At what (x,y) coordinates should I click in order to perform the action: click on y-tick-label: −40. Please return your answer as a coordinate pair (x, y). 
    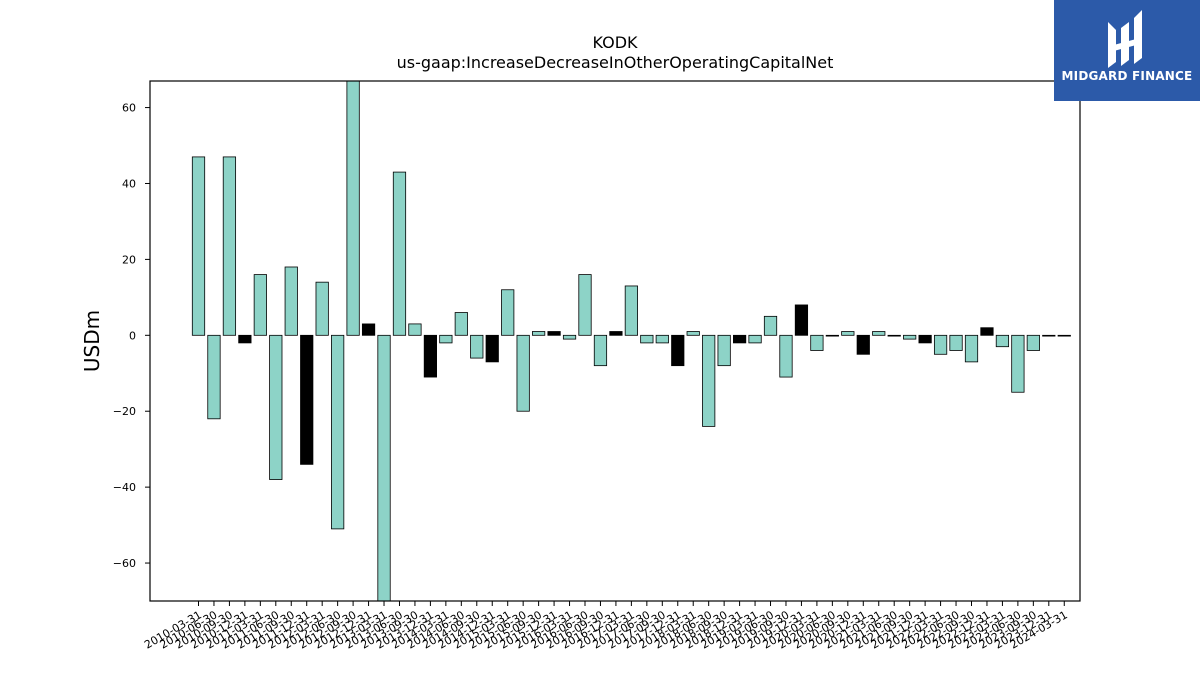
    Looking at the image, I should click on (124, 487).